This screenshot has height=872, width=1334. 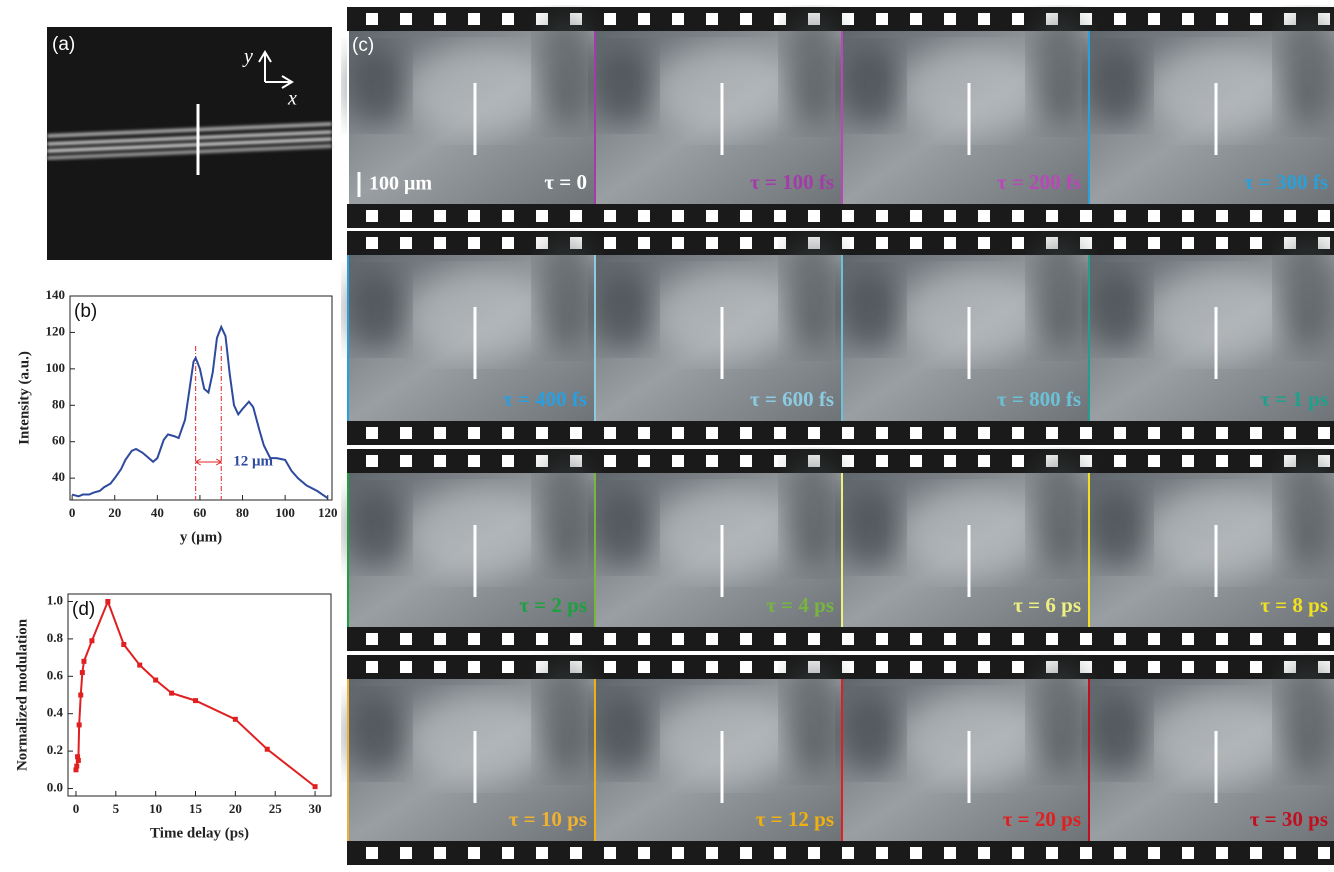 What do you see at coordinates (55, 599) in the screenshot?
I see `y-tick-label: 1.0` at bounding box center [55, 599].